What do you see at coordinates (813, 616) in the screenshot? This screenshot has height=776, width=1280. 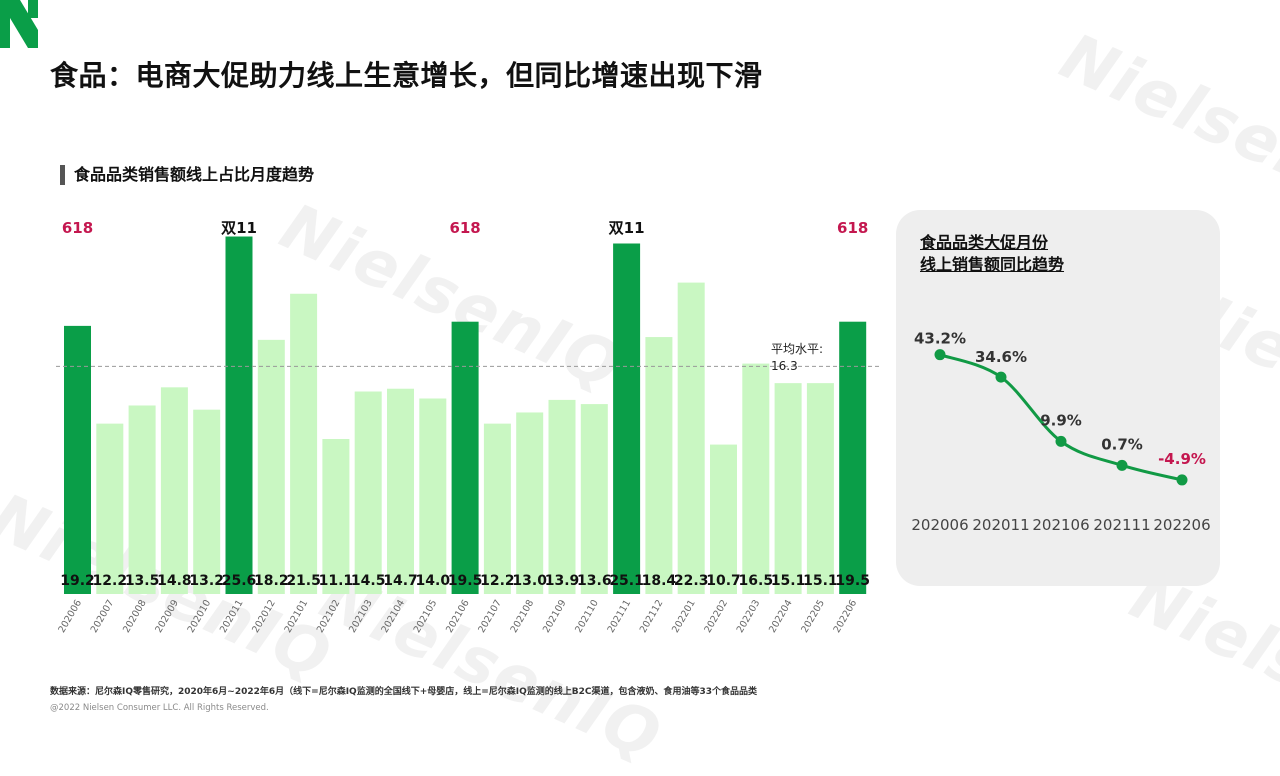 I see `x-tick-label: 202205` at bounding box center [813, 616].